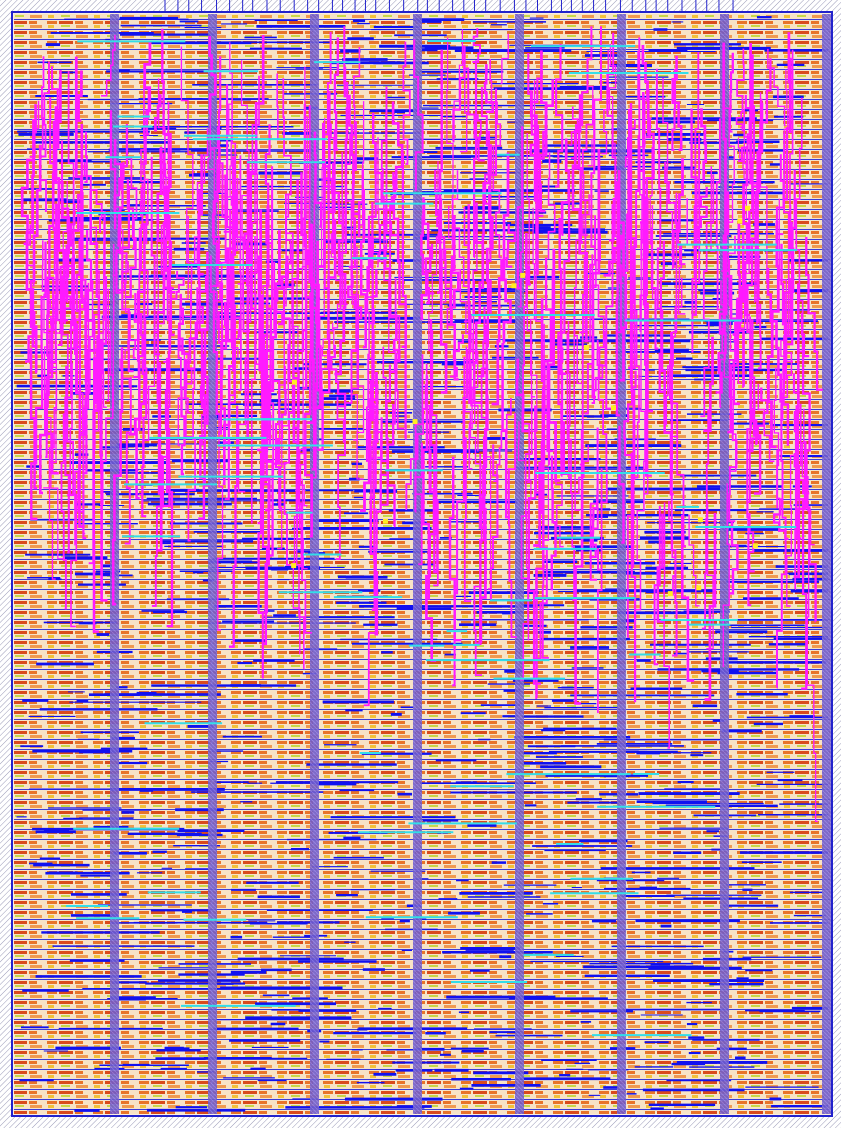 The width and height of the screenshot is (841, 1128). I want to click on power-strap, so click(826, 564).